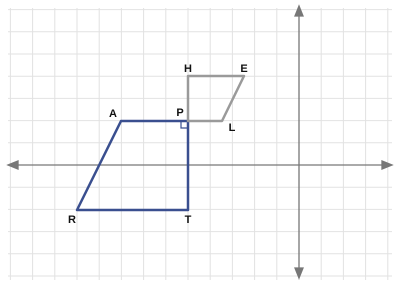 This screenshot has height=287, width=400. Describe the element at coordinates (299, 10) in the screenshot. I see `arrow-up` at that location.